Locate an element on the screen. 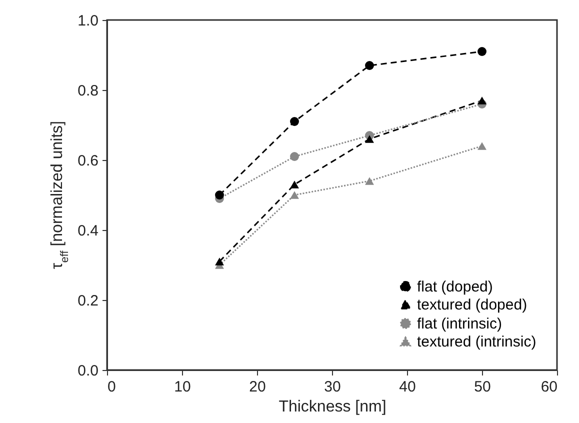 The width and height of the screenshot is (579, 423). legend-label: flat (doped) is located at coordinates (455, 287).